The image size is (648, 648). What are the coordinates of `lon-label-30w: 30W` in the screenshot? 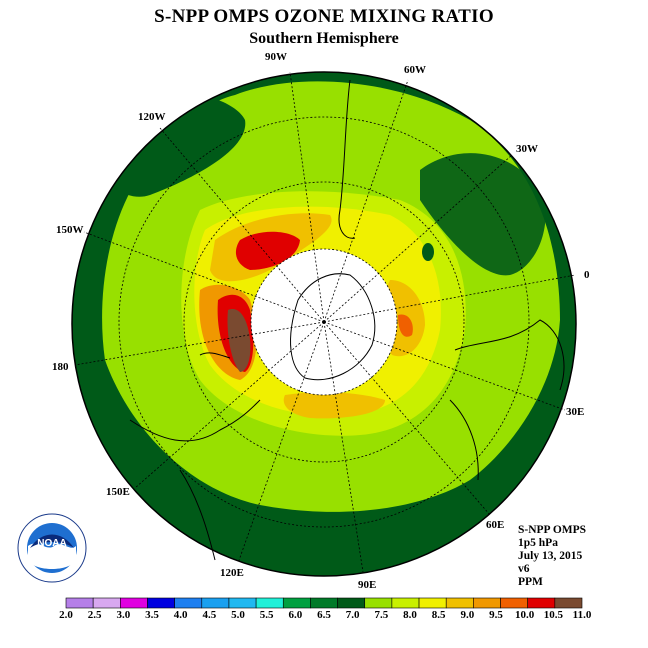 It's located at (527, 149).